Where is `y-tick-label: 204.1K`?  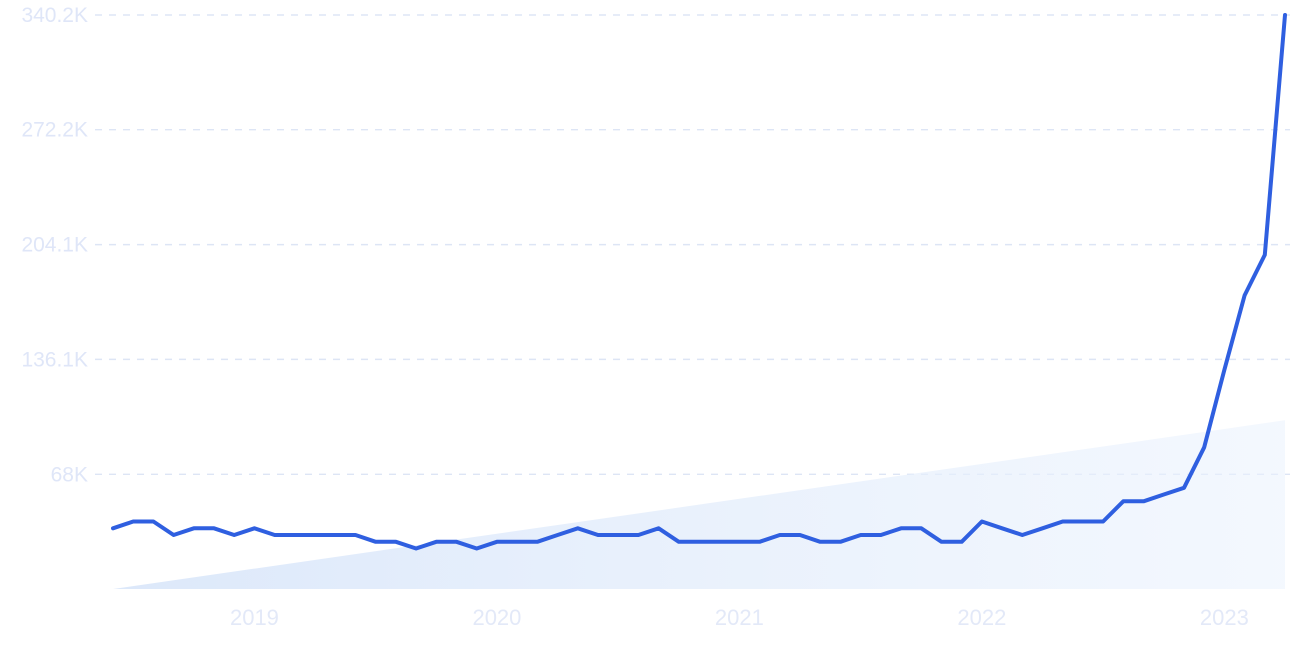 y-tick-label: 204.1K is located at coordinates (54, 245).